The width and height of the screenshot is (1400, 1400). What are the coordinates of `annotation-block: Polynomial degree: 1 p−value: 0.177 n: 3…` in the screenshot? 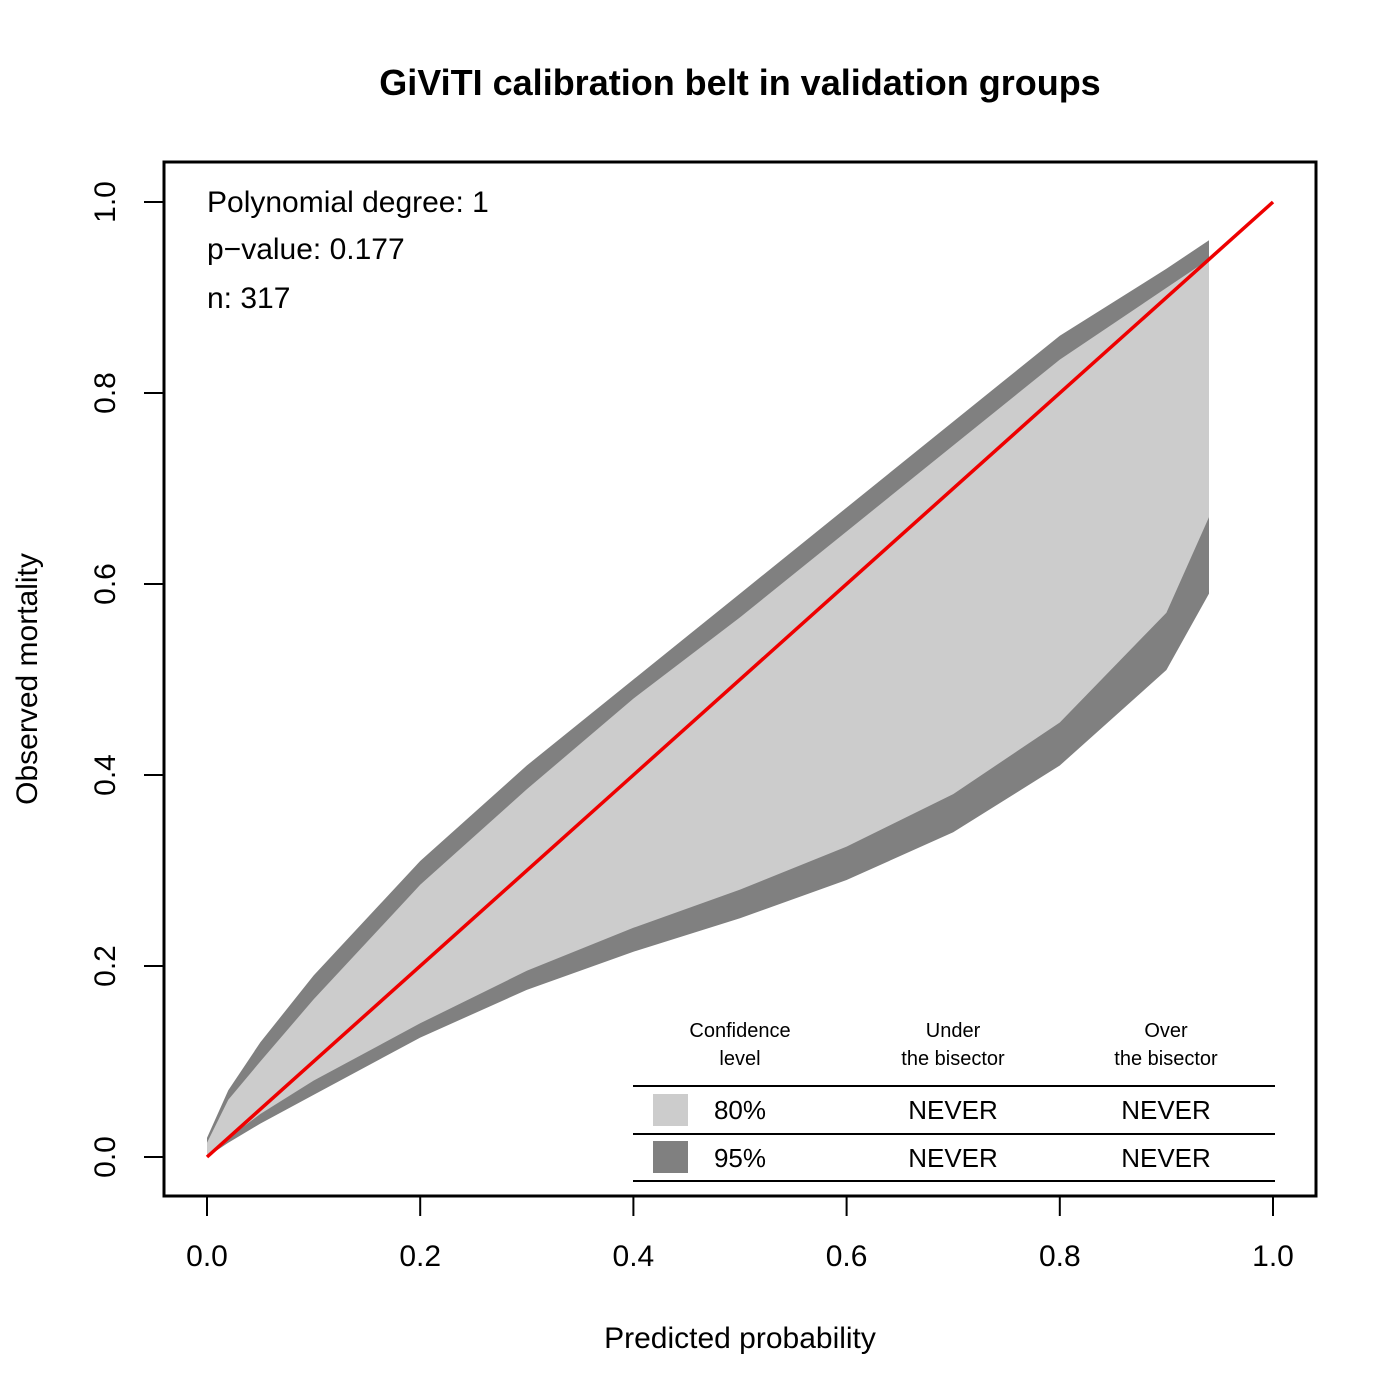 It's located at (348, 250).